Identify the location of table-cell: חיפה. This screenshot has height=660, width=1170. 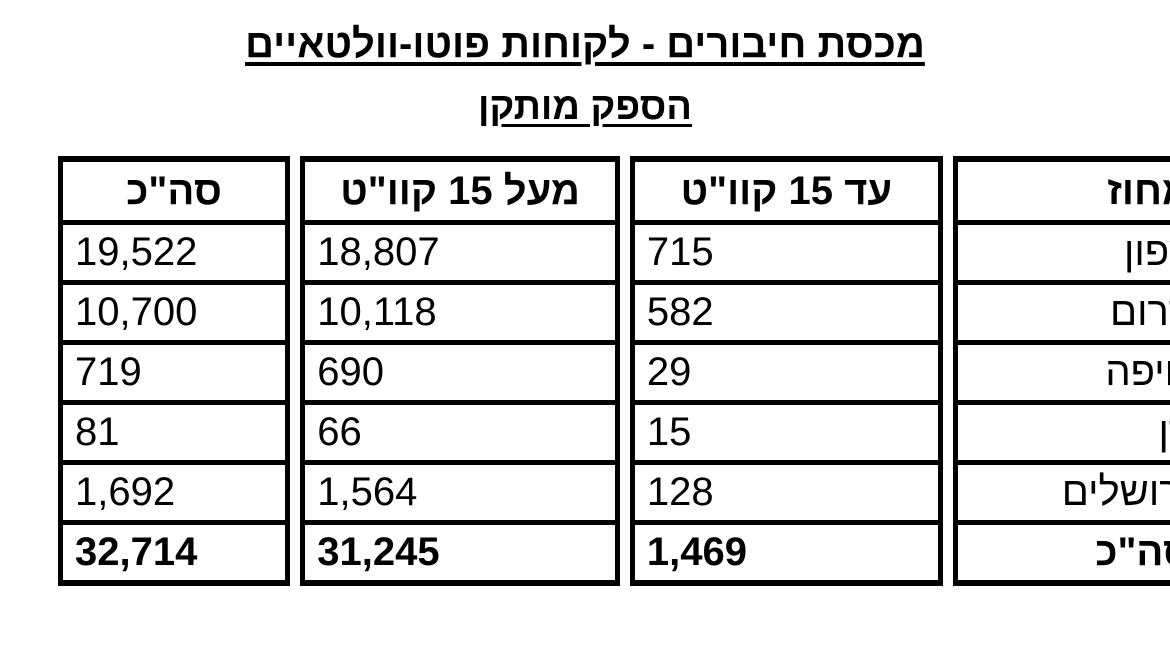
(1061, 370).